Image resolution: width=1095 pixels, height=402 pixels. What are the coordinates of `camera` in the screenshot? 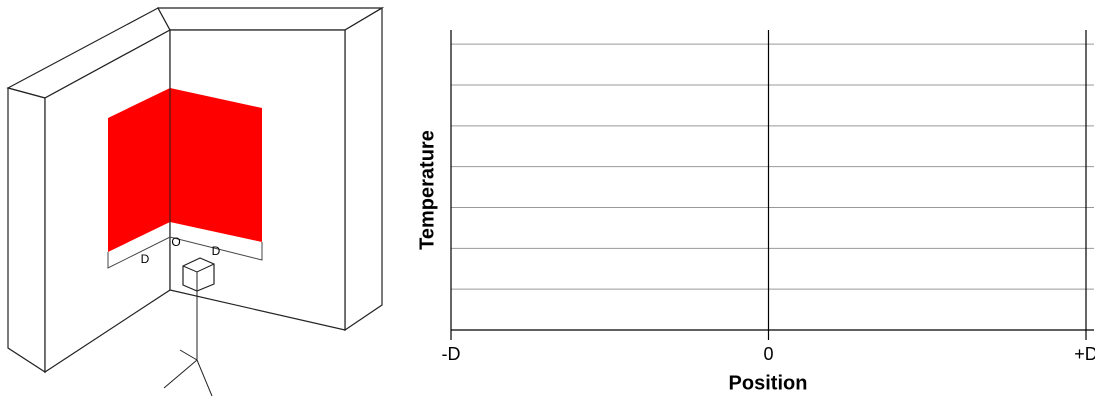 It's located at (198, 274).